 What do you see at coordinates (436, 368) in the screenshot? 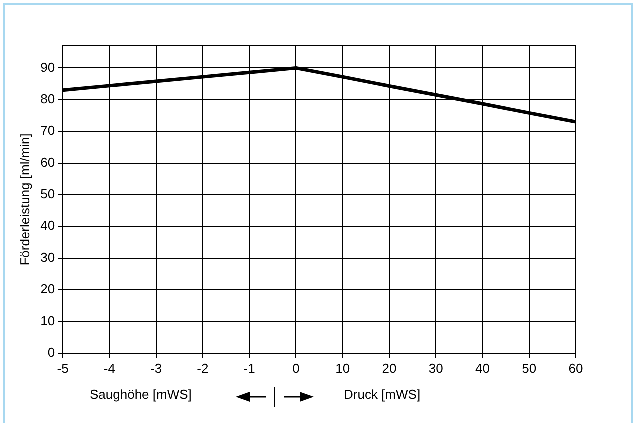
I see `x-tick-label: 30` at bounding box center [436, 368].